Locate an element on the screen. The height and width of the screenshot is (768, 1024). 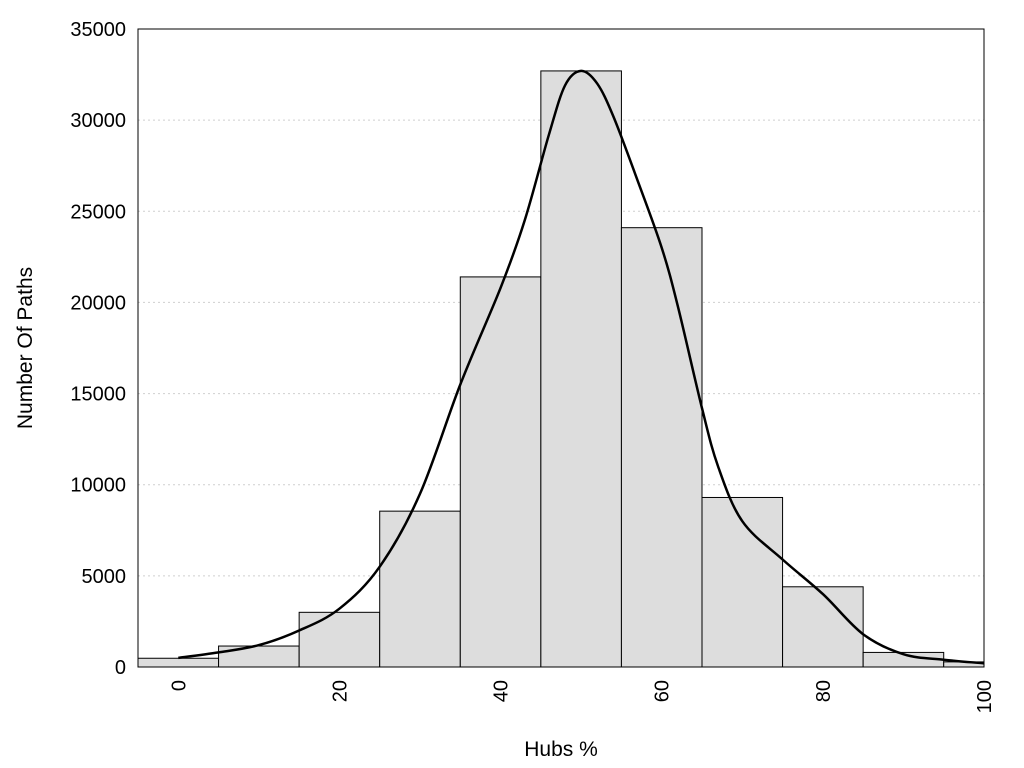
y-tick-label: 35000 is located at coordinates (98, 30).